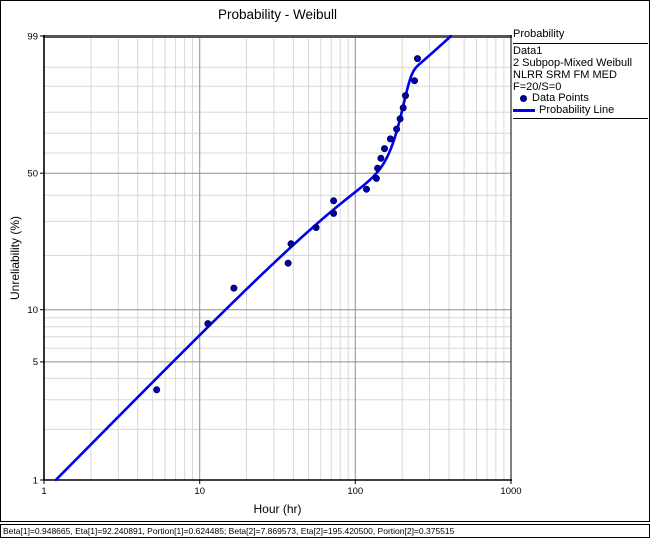 The height and width of the screenshot is (539, 650). I want to click on legend-entry-probability-line: Probability Line, so click(580, 110).